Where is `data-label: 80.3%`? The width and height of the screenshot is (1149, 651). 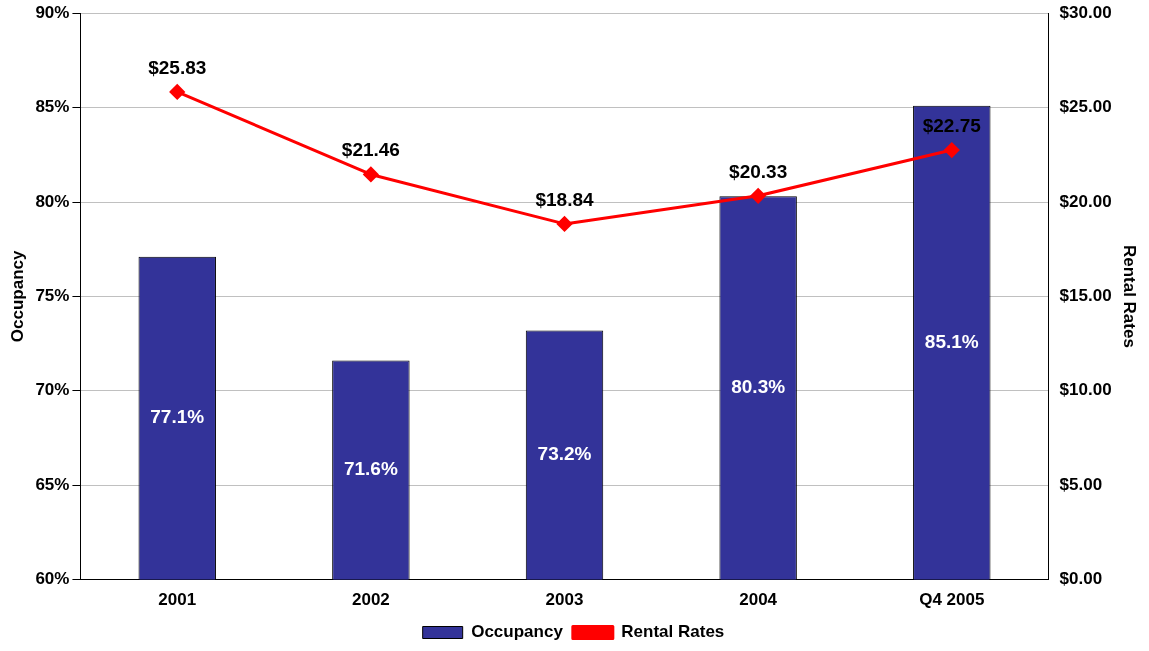 data-label: 80.3% is located at coordinates (758, 387).